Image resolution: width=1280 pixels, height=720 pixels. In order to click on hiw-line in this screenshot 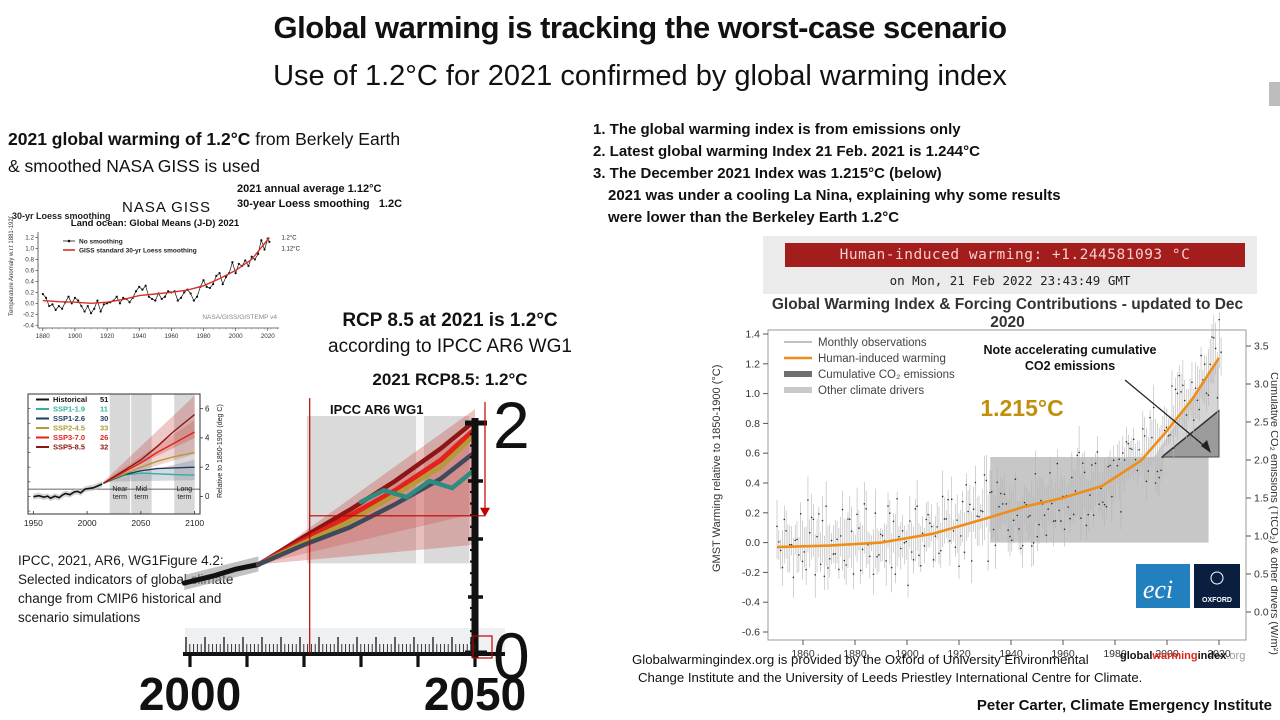, I will do `click(998, 453)`.